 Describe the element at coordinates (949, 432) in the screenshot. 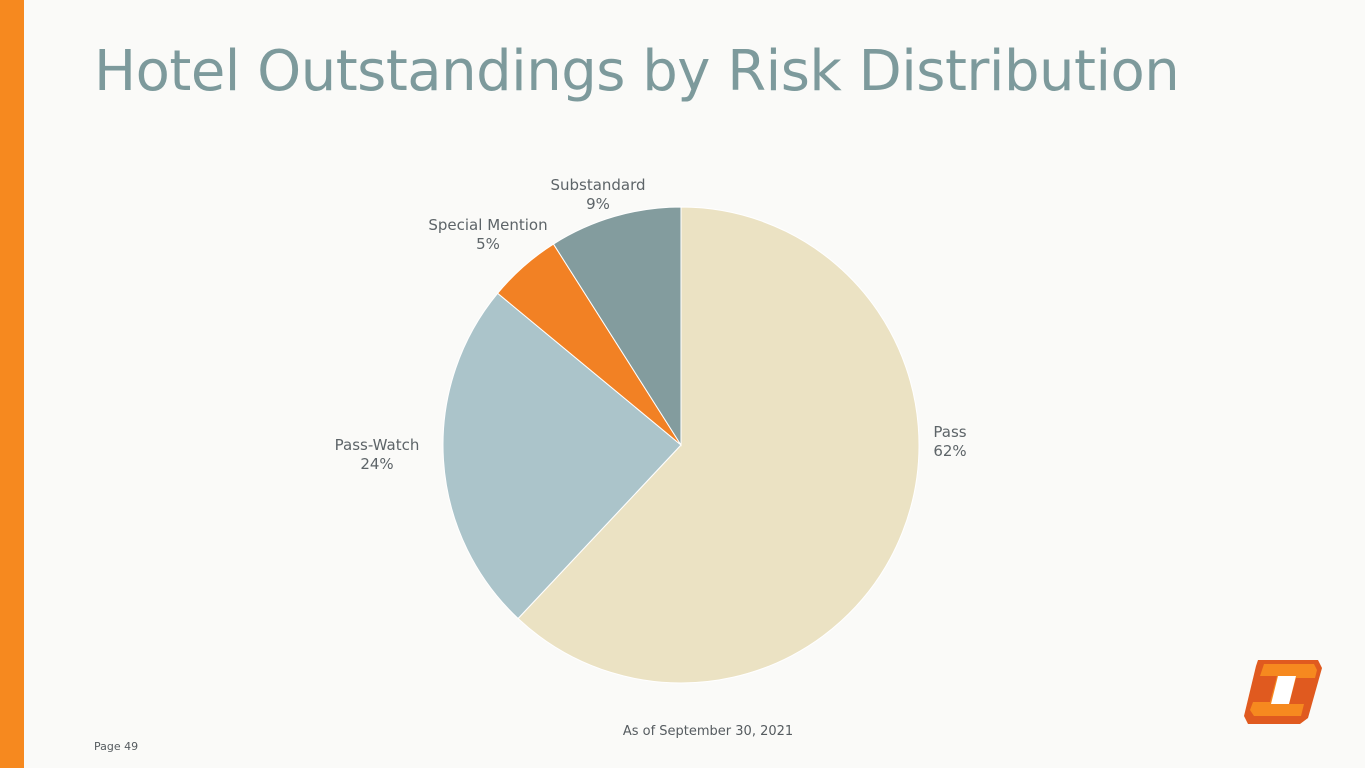

I see `slice-label-pass: Pass` at that location.